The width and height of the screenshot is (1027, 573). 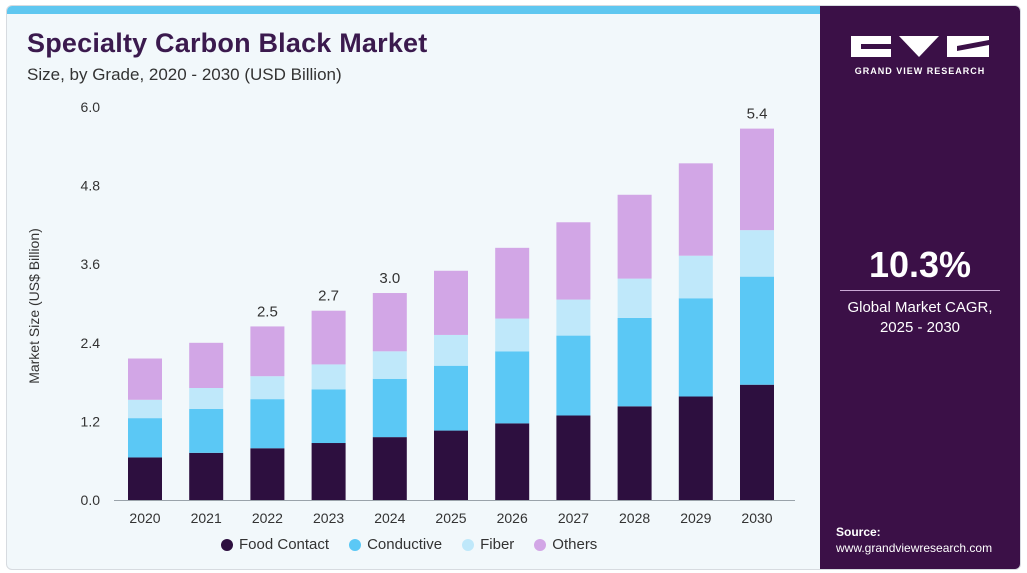 What do you see at coordinates (757, 114) in the screenshot?
I see `data-label-2030: 5.4` at bounding box center [757, 114].